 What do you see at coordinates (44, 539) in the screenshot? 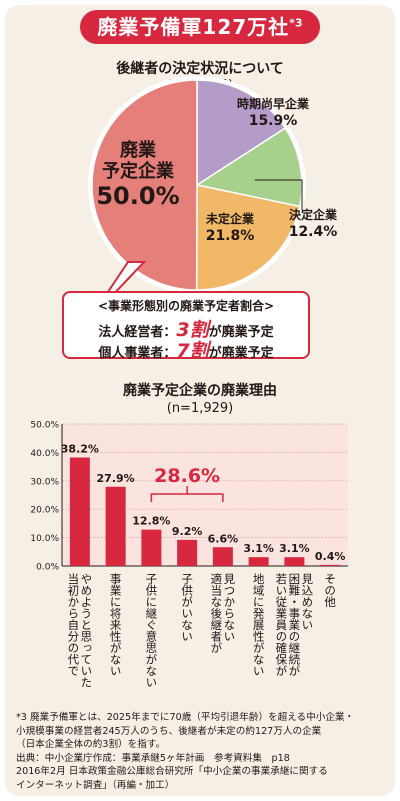
I see `y-tick-label: 10.0%` at bounding box center [44, 539].